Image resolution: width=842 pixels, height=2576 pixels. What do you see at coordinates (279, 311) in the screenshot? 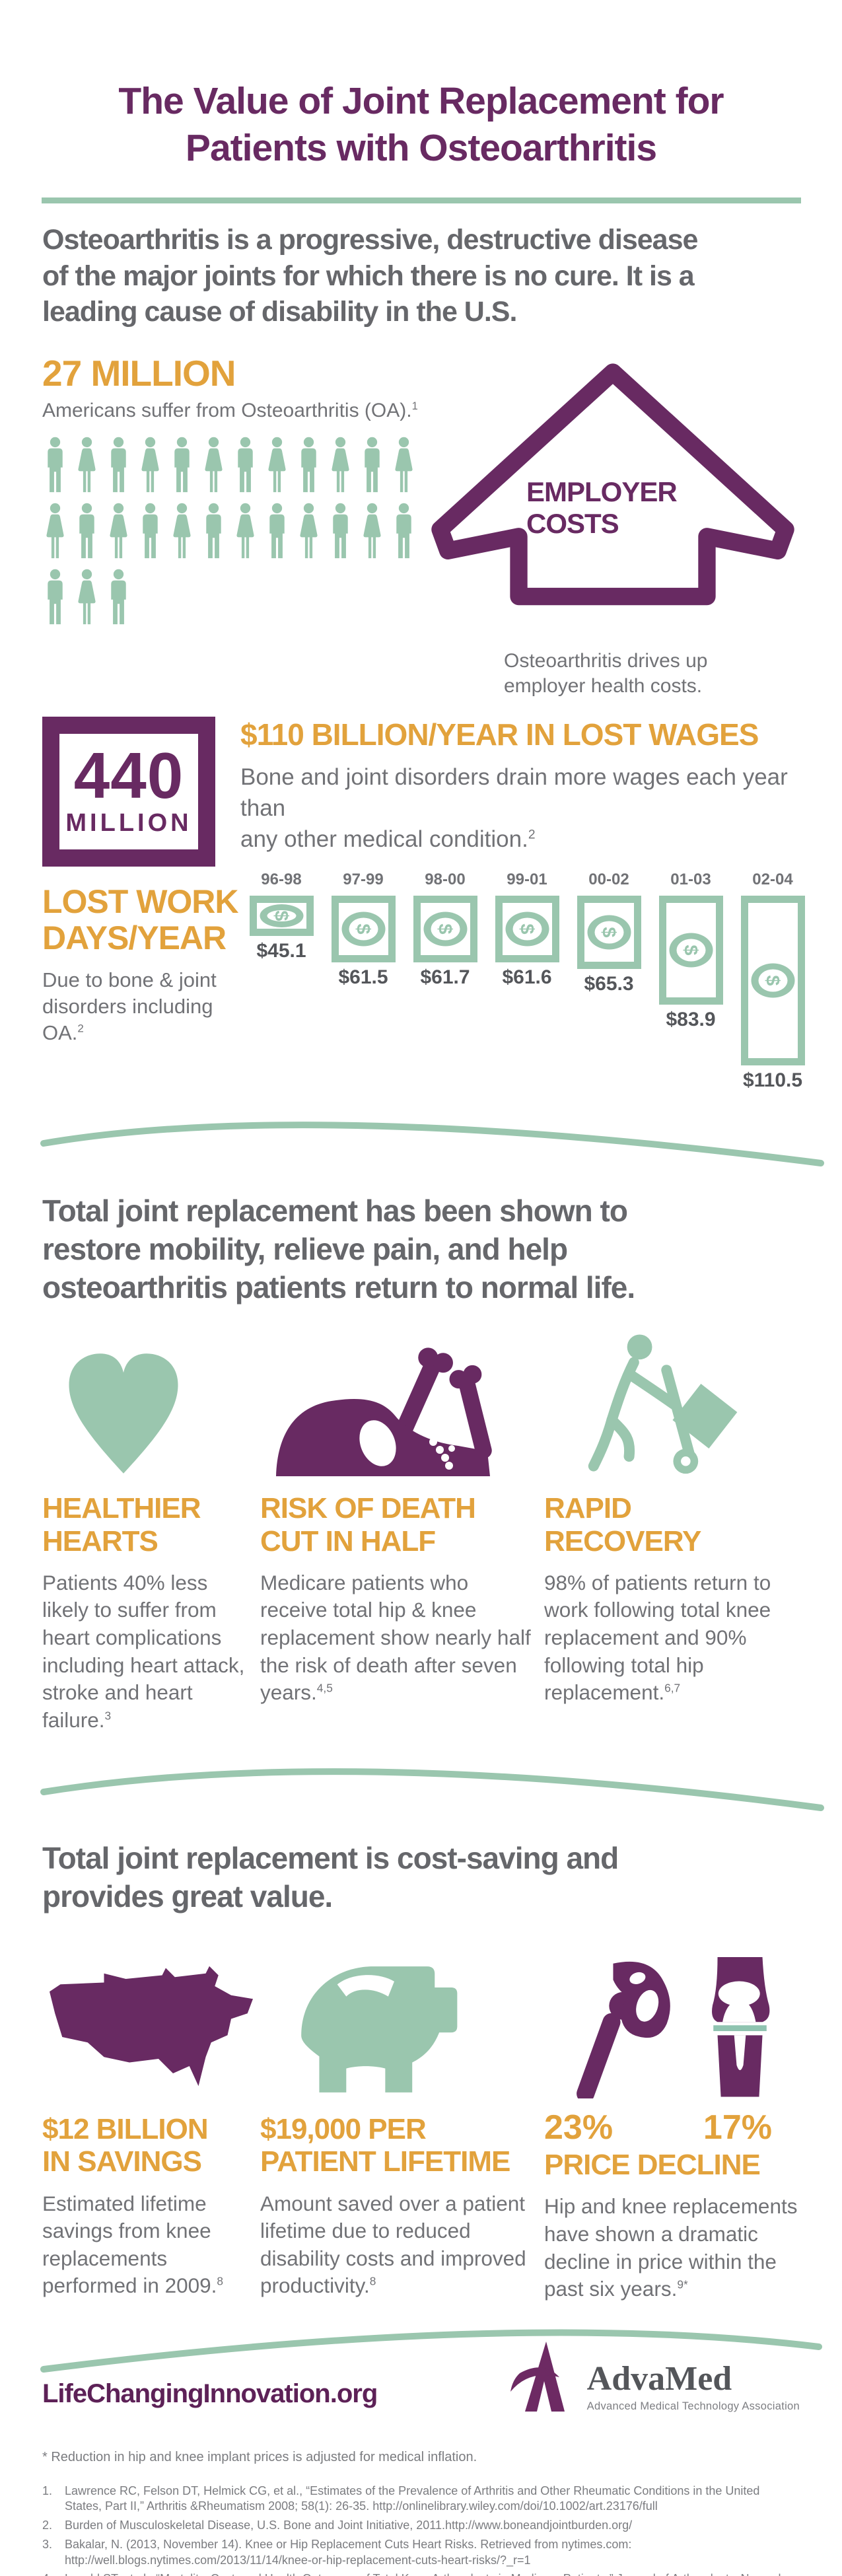
I see `intro-line: leading cause of disability in the U.S.` at bounding box center [279, 311].